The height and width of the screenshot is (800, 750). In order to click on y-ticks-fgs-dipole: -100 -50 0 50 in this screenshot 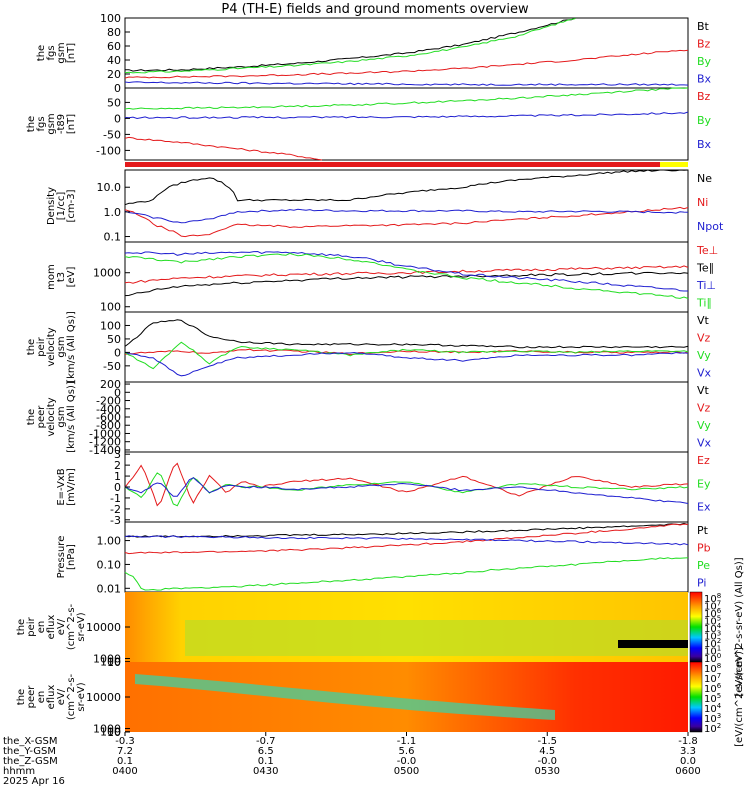, I will do `click(113, 126)`.